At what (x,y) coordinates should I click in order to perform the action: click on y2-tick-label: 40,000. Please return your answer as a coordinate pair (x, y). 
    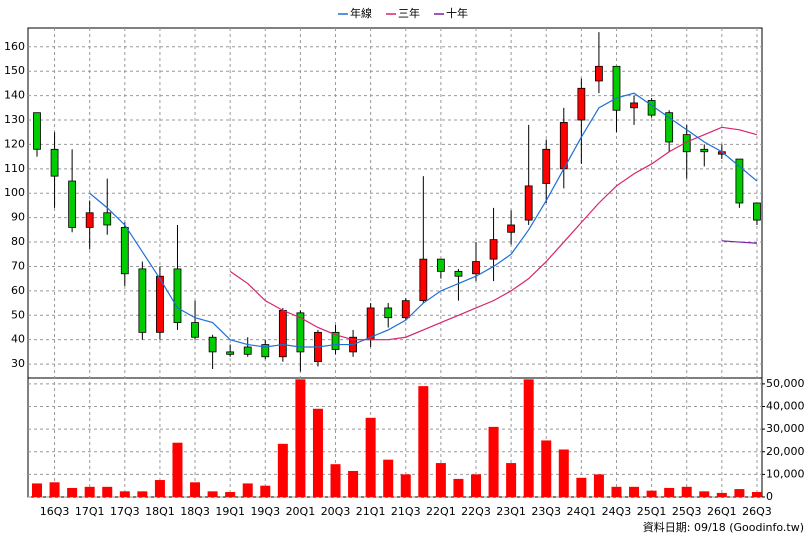
    Looking at the image, I should click on (785, 406).